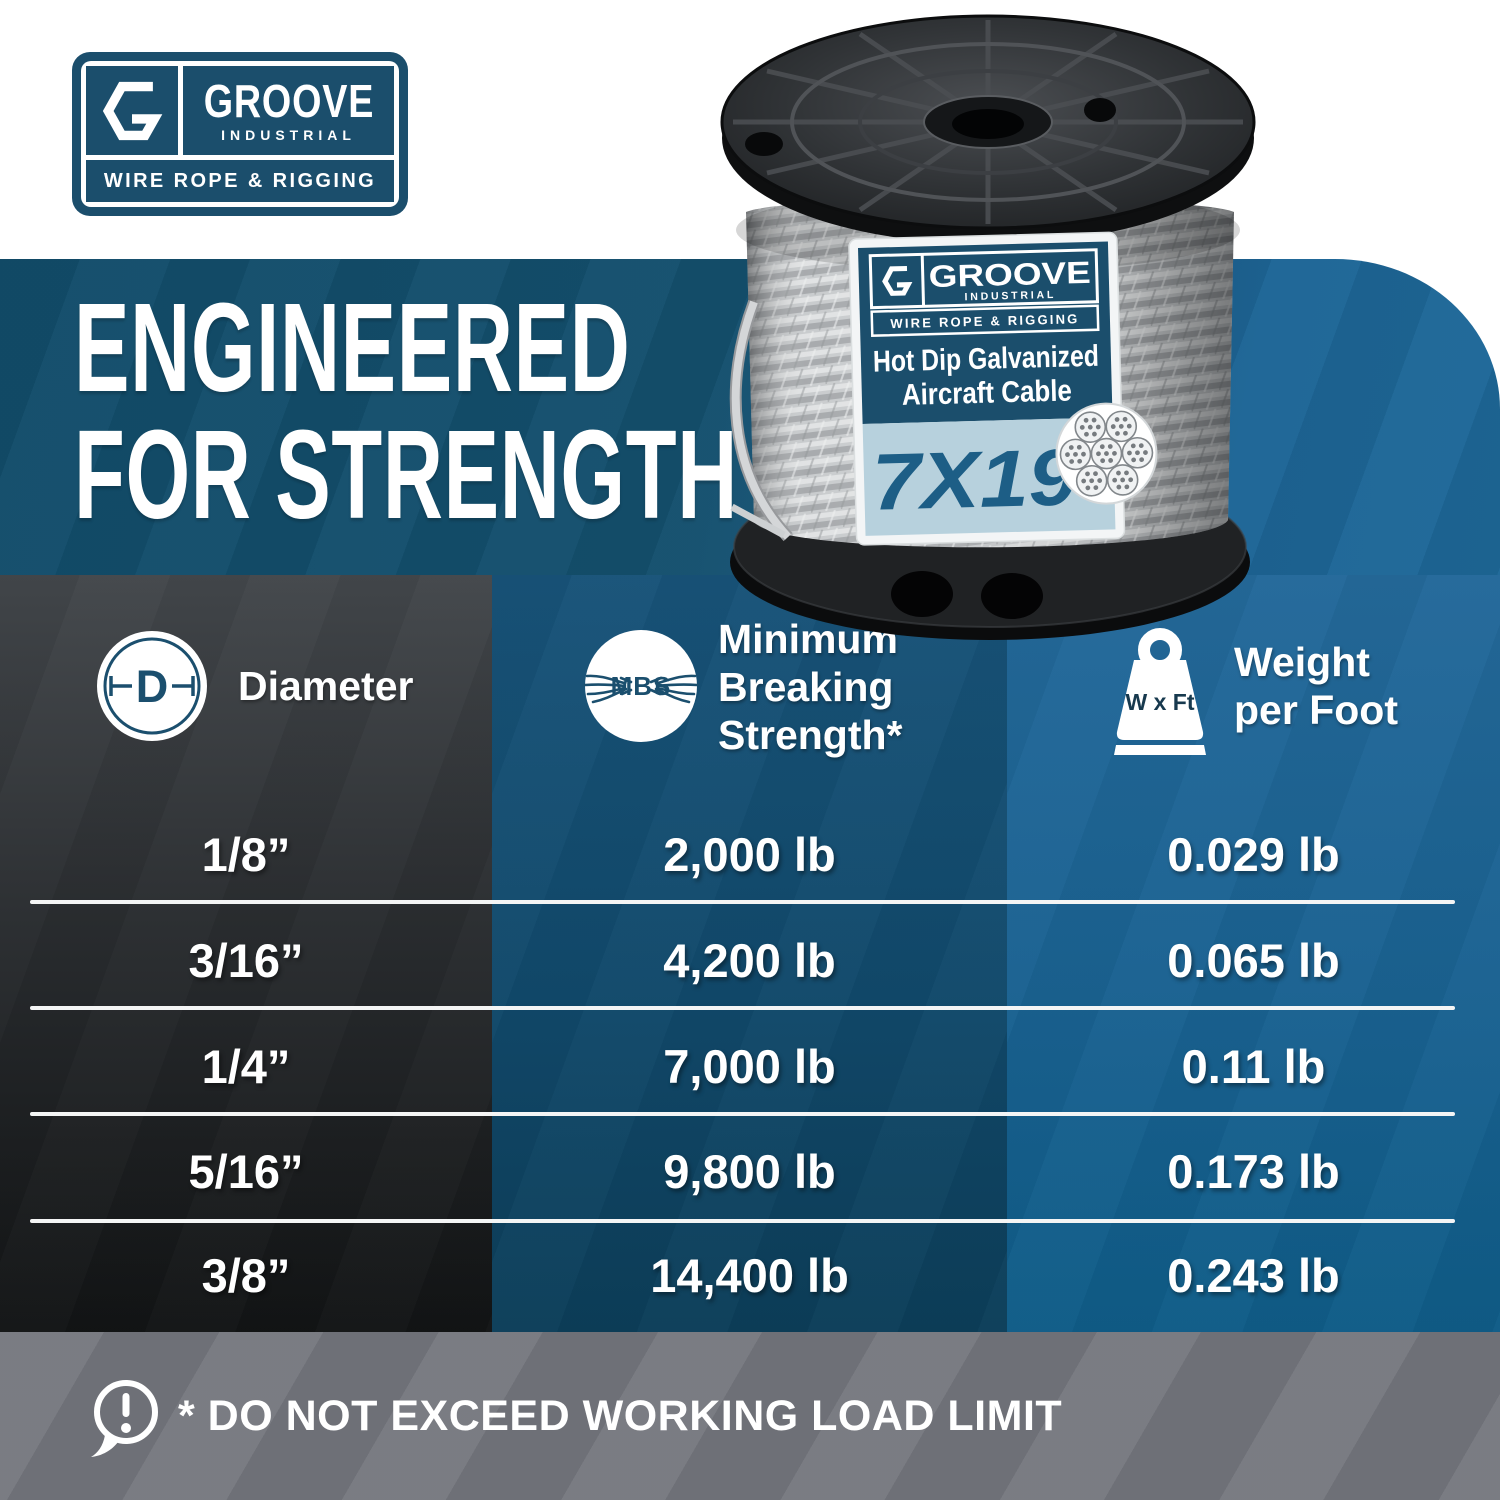  I want to click on svg-text: W x Ft, so click(1160, 702).